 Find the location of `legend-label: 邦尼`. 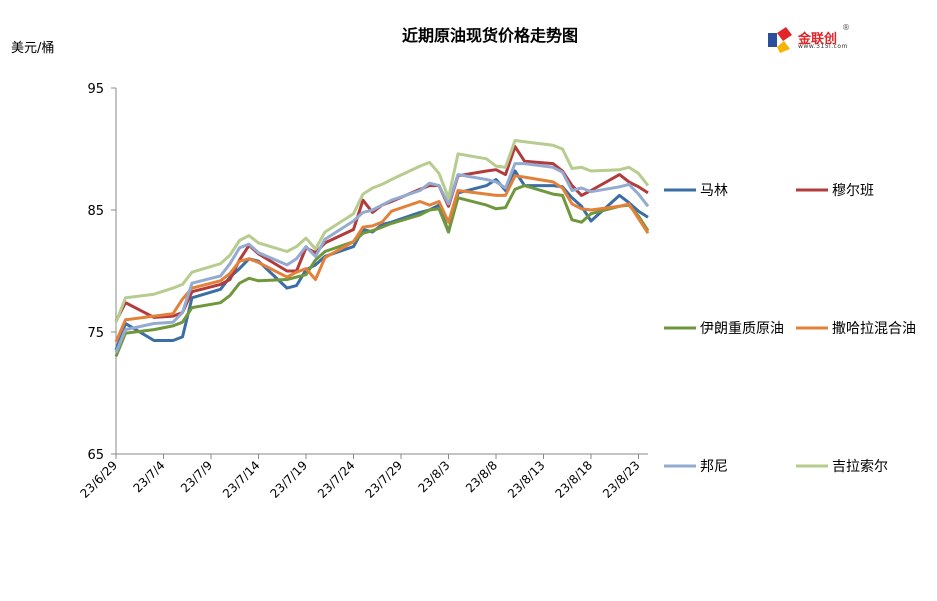

legend-label: 邦尼 is located at coordinates (714, 467).